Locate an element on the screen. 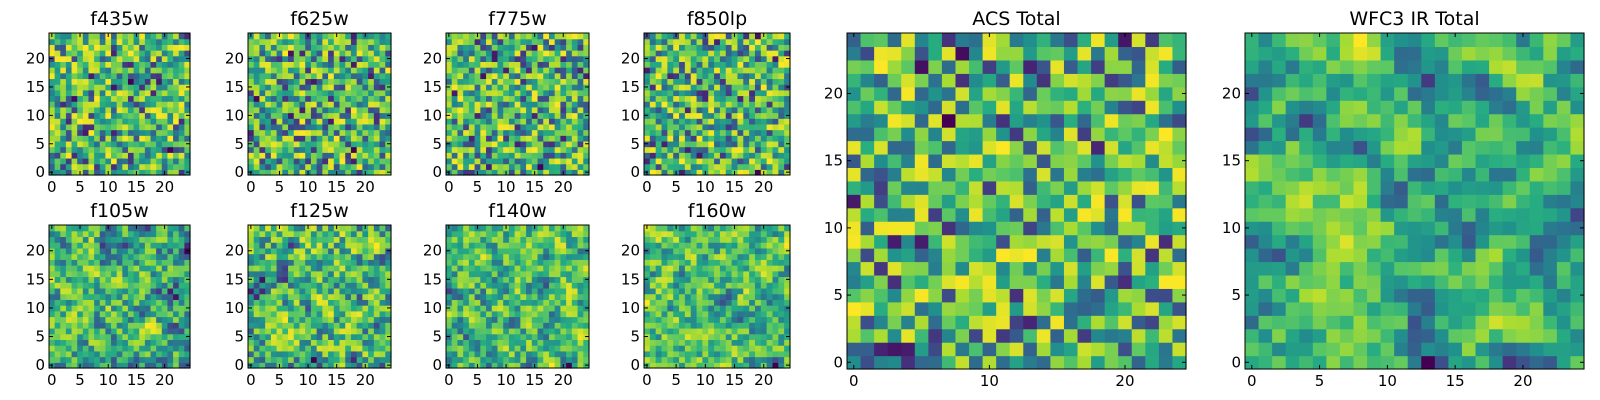 Image resolution: width=1600 pixels, height=400 pixels. x-tick-label: 0 is located at coordinates (251, 187).